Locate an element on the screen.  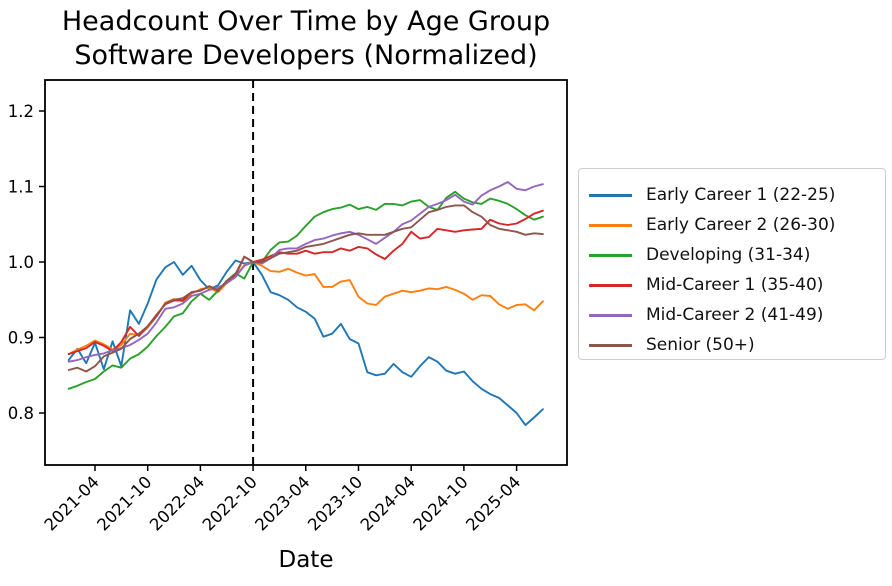
x-tick-label: 2022-04 is located at coordinates (177, 503).